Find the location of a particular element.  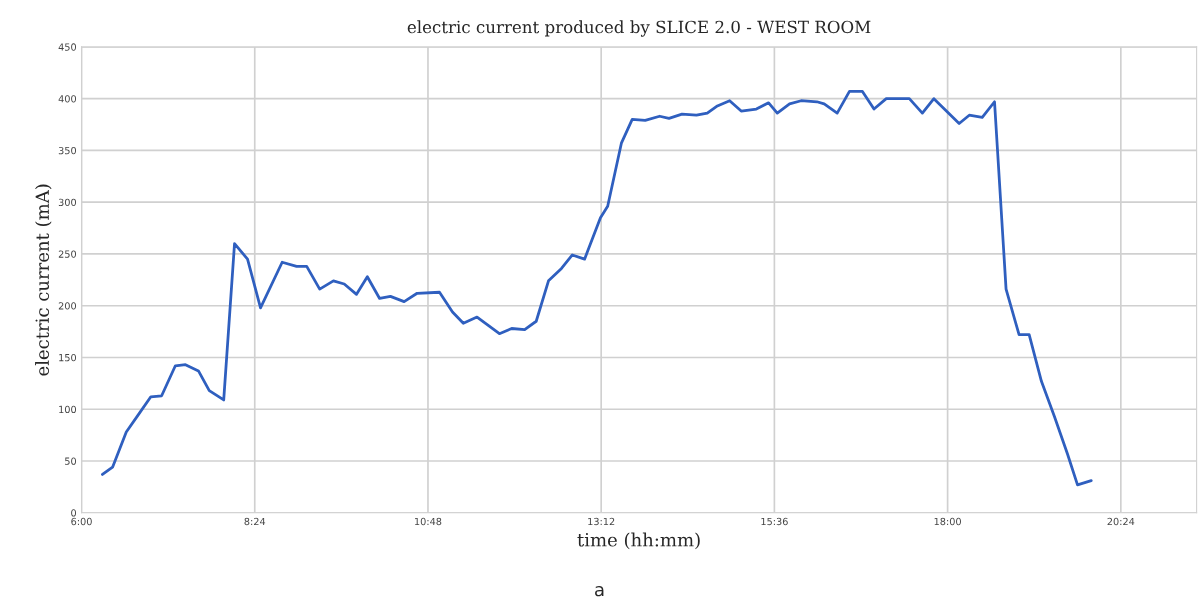

x-tick-label: 10:48 is located at coordinates (428, 521).